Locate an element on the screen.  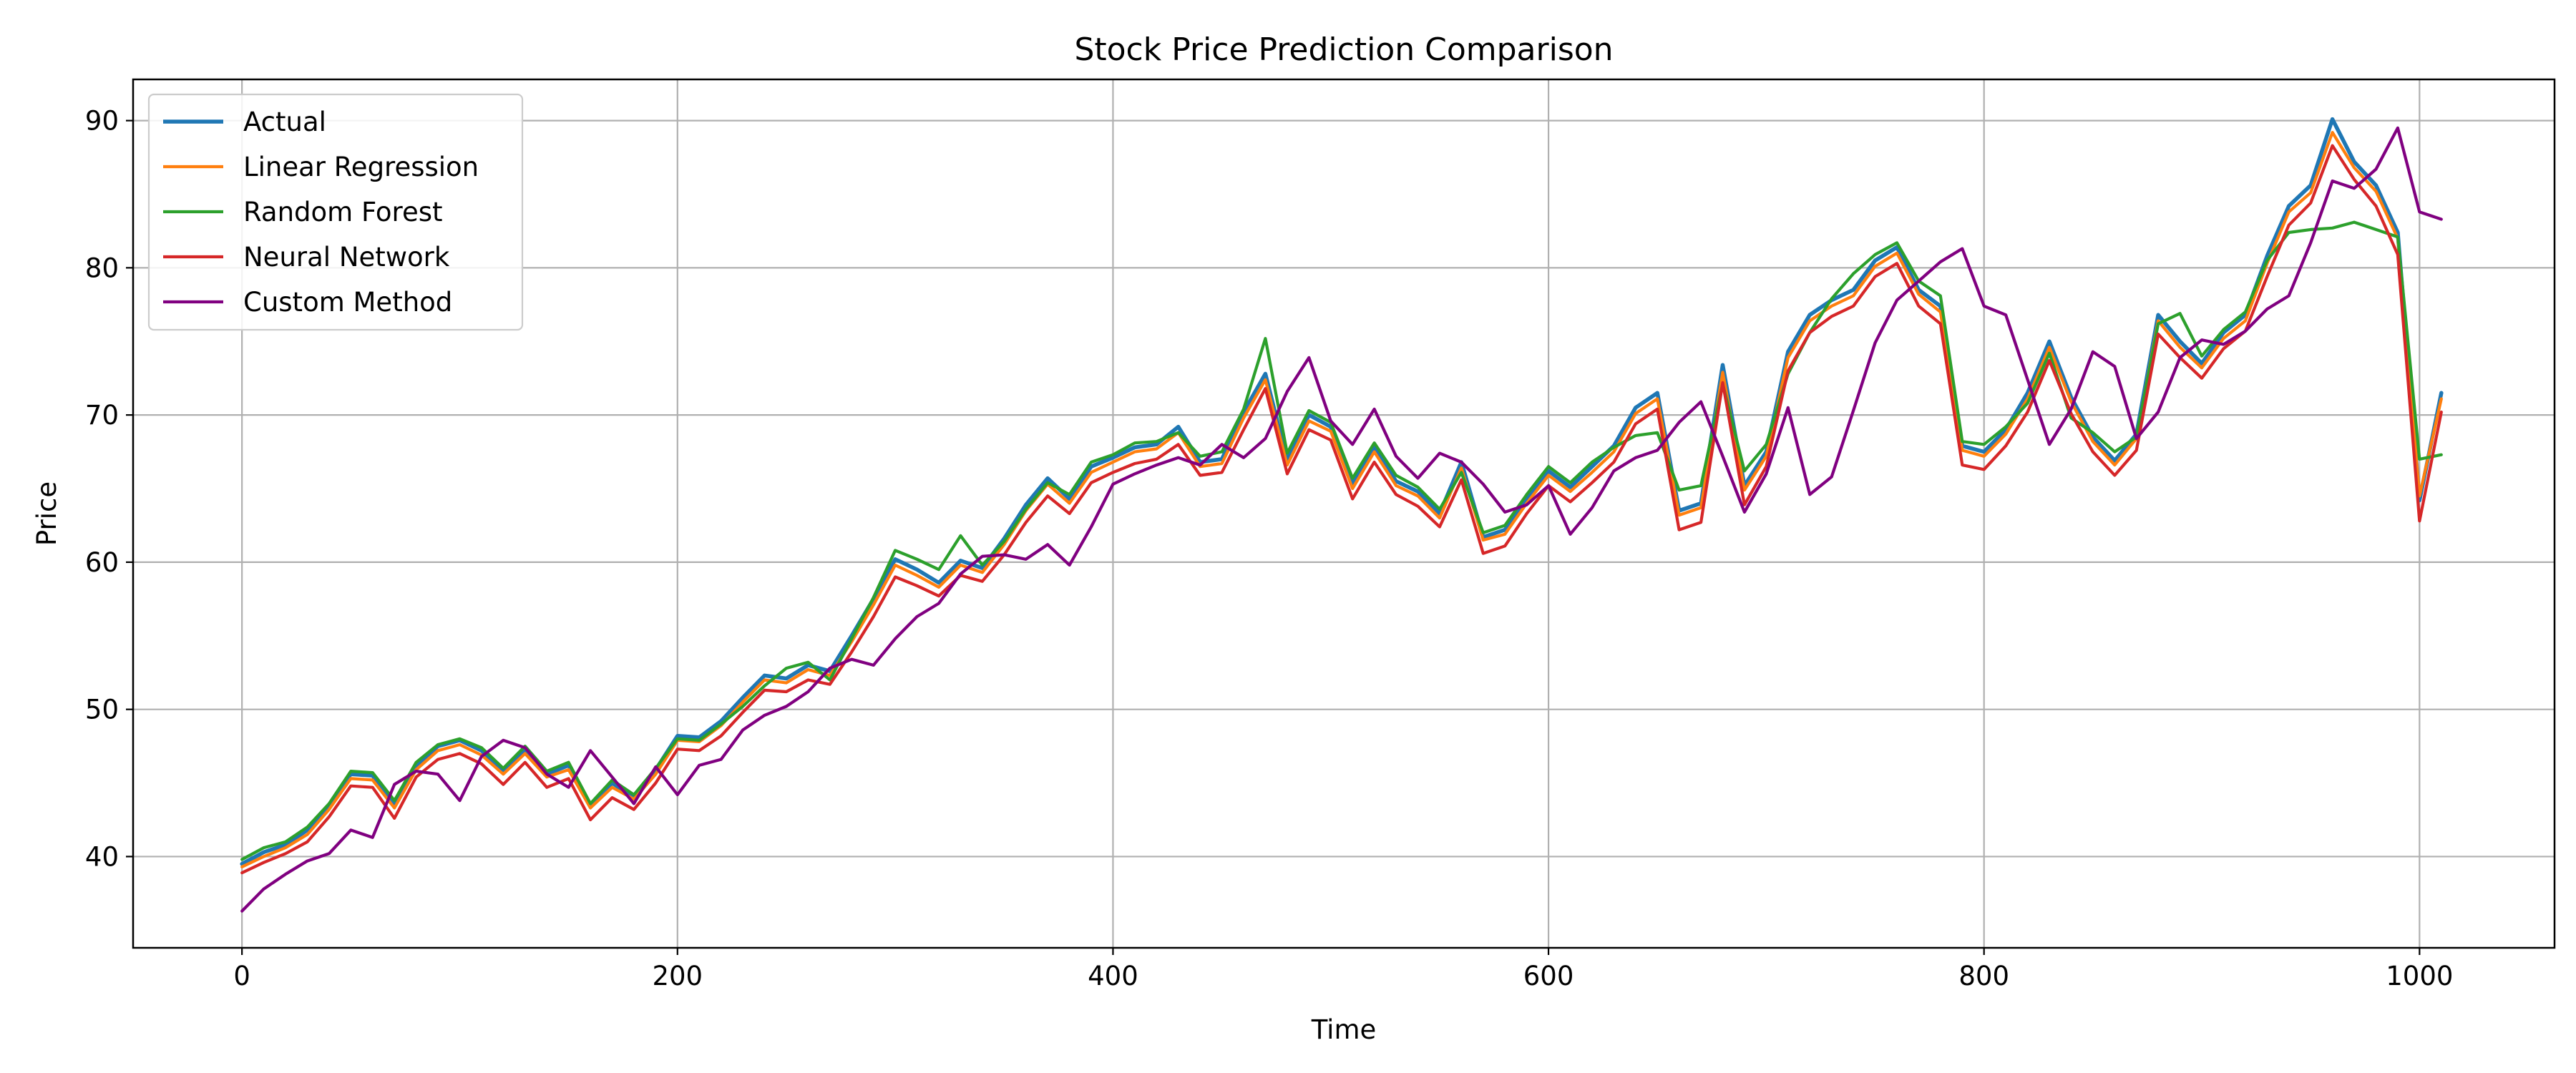
legend-label: Custom Method is located at coordinates (347, 302).